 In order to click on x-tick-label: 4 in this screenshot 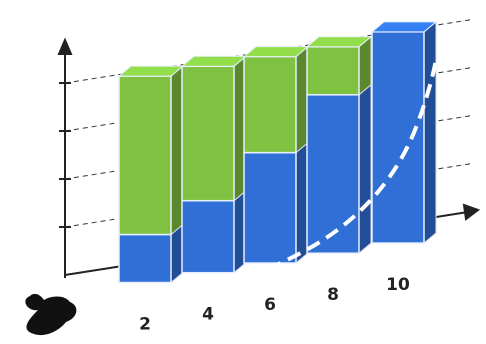, I will do `click(208, 315)`.